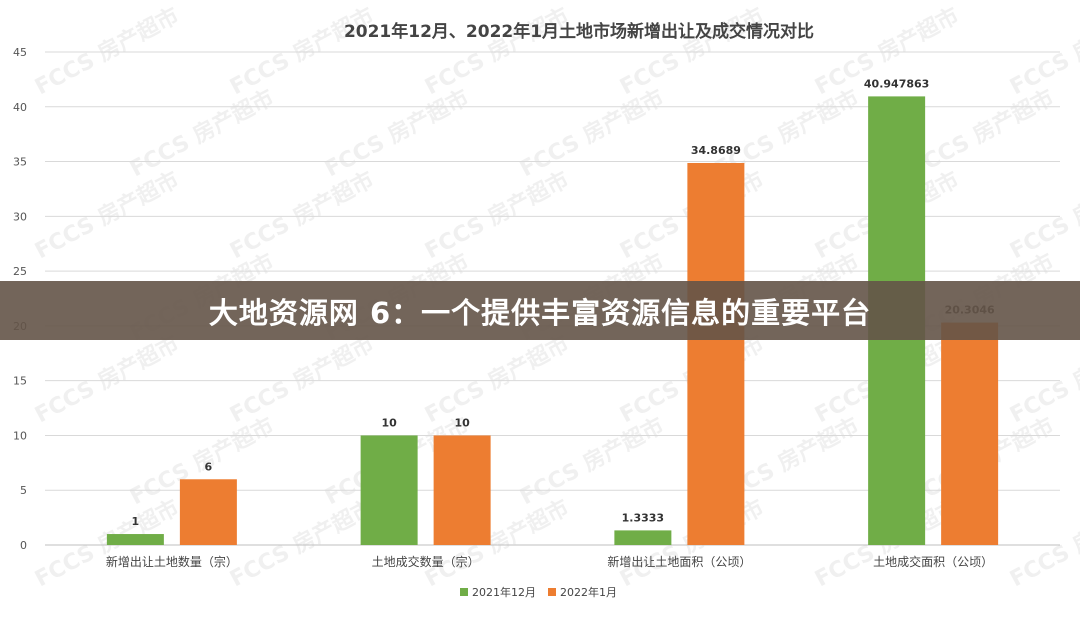  I want to click on category-label: 新增出让土地数量（宗）, so click(172, 561).